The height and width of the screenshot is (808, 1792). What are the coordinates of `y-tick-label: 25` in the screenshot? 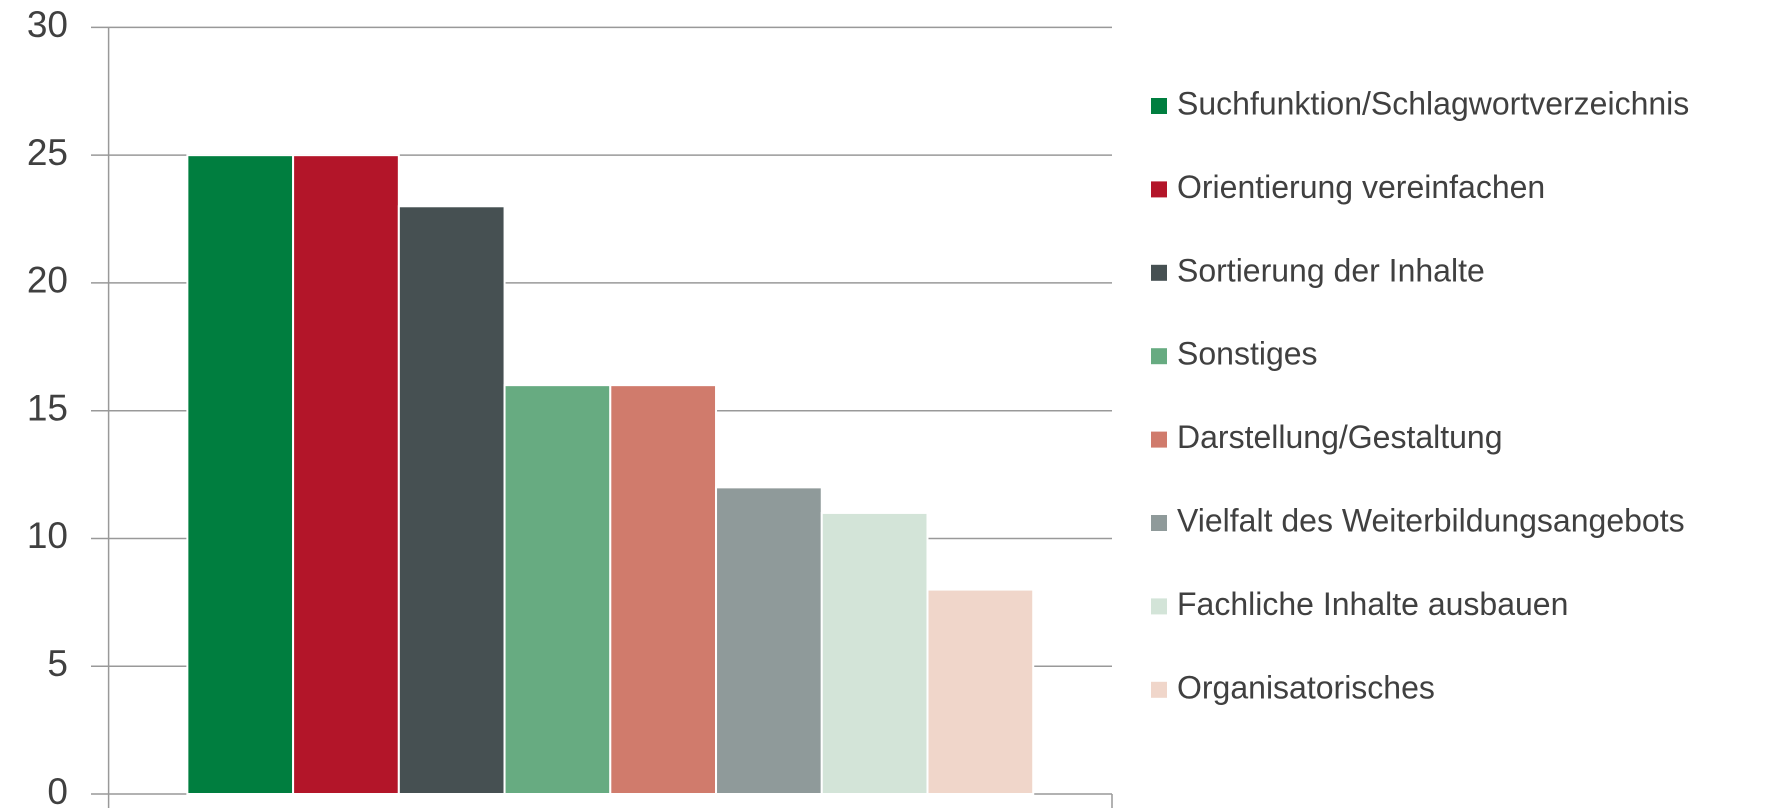 It's located at (47, 152).